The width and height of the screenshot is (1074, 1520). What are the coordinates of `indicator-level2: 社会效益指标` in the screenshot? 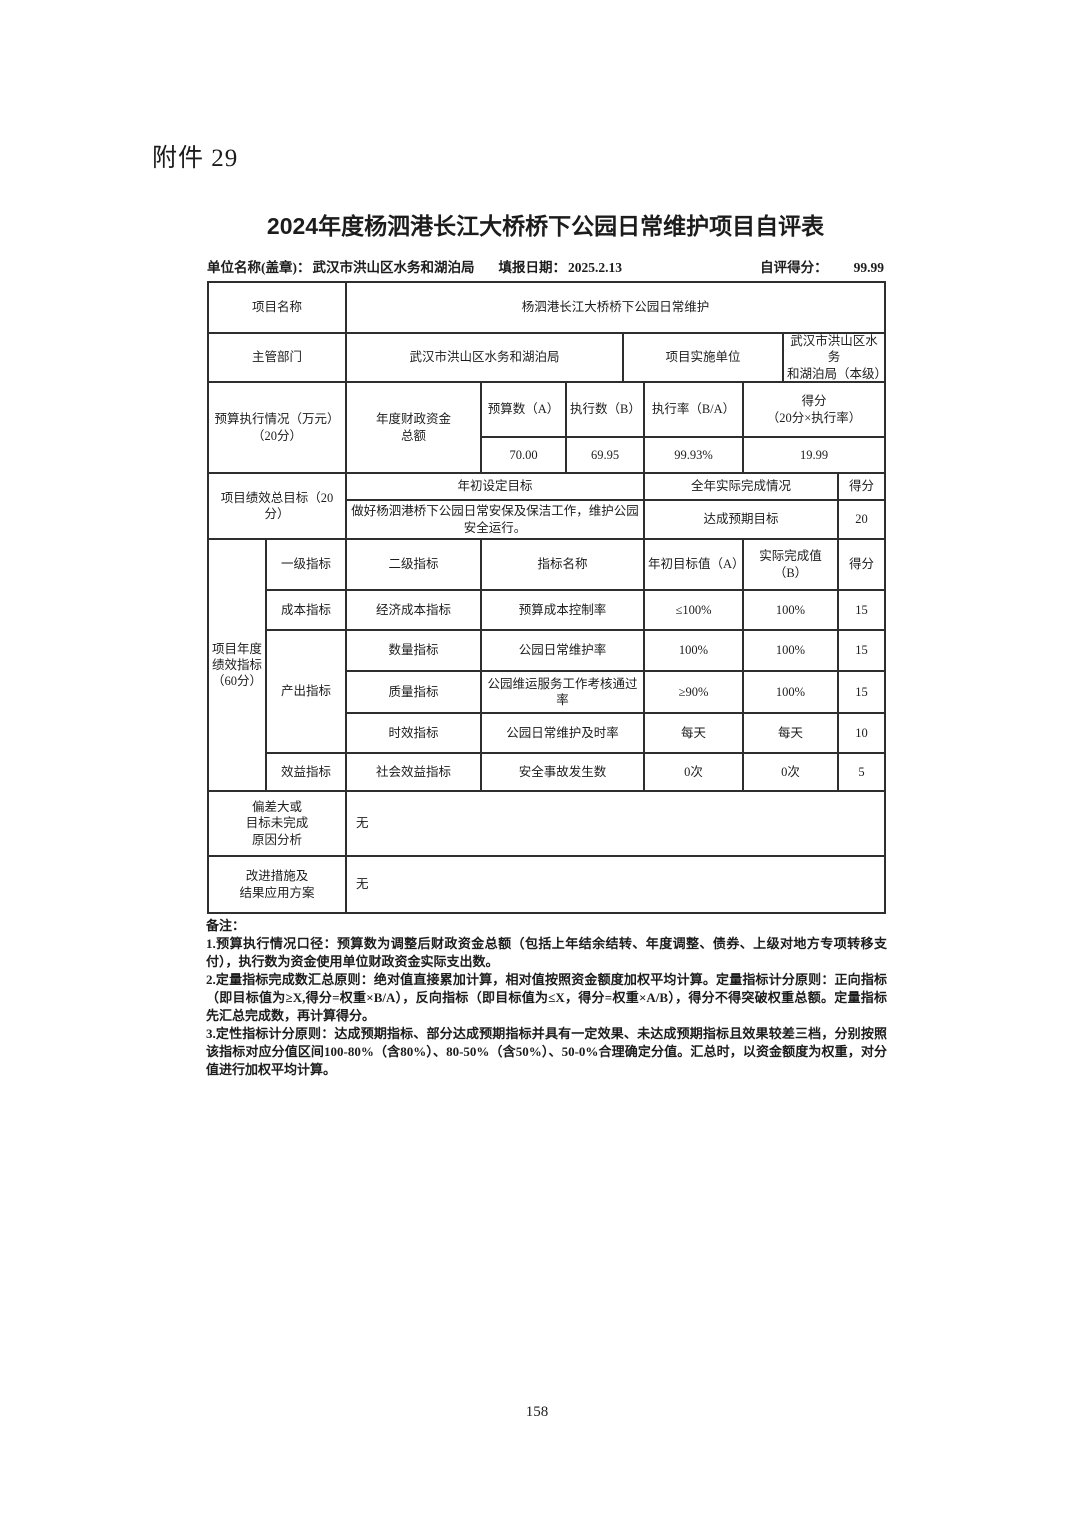 It's located at (414, 773).